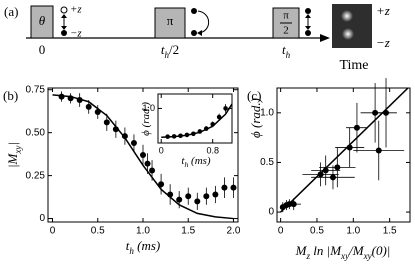 This screenshot has width=415, height=268. What do you see at coordinates (381, 250) in the screenshot?
I see `label-part: (0)|` at bounding box center [381, 250].